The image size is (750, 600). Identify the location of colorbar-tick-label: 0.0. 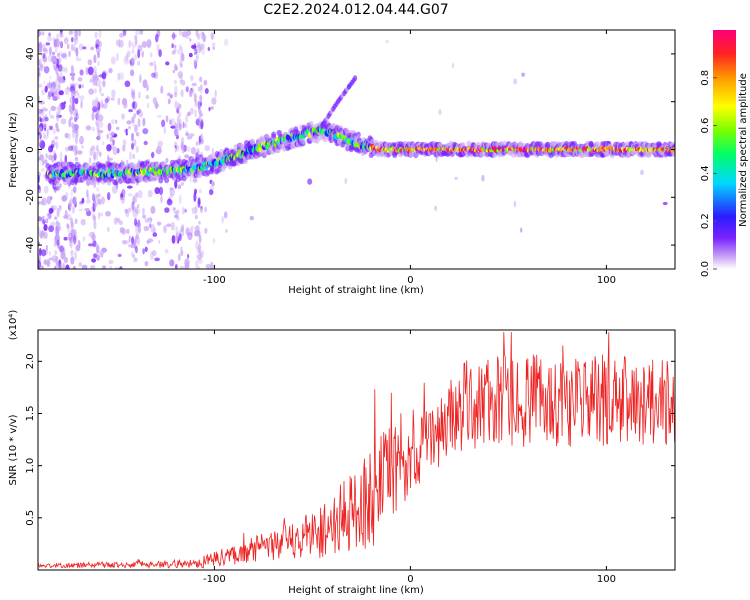
(705, 269).